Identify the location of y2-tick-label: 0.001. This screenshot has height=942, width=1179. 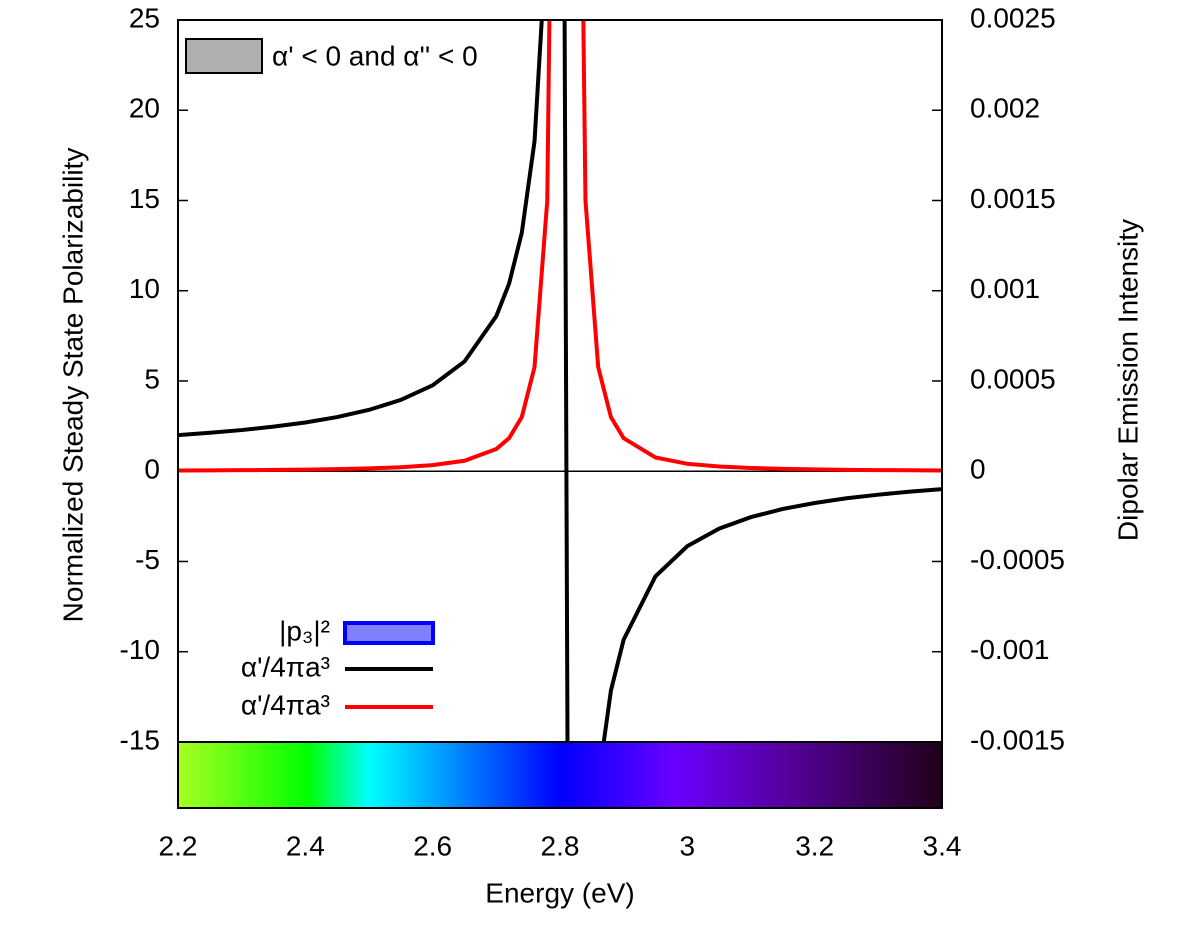
(1005, 288).